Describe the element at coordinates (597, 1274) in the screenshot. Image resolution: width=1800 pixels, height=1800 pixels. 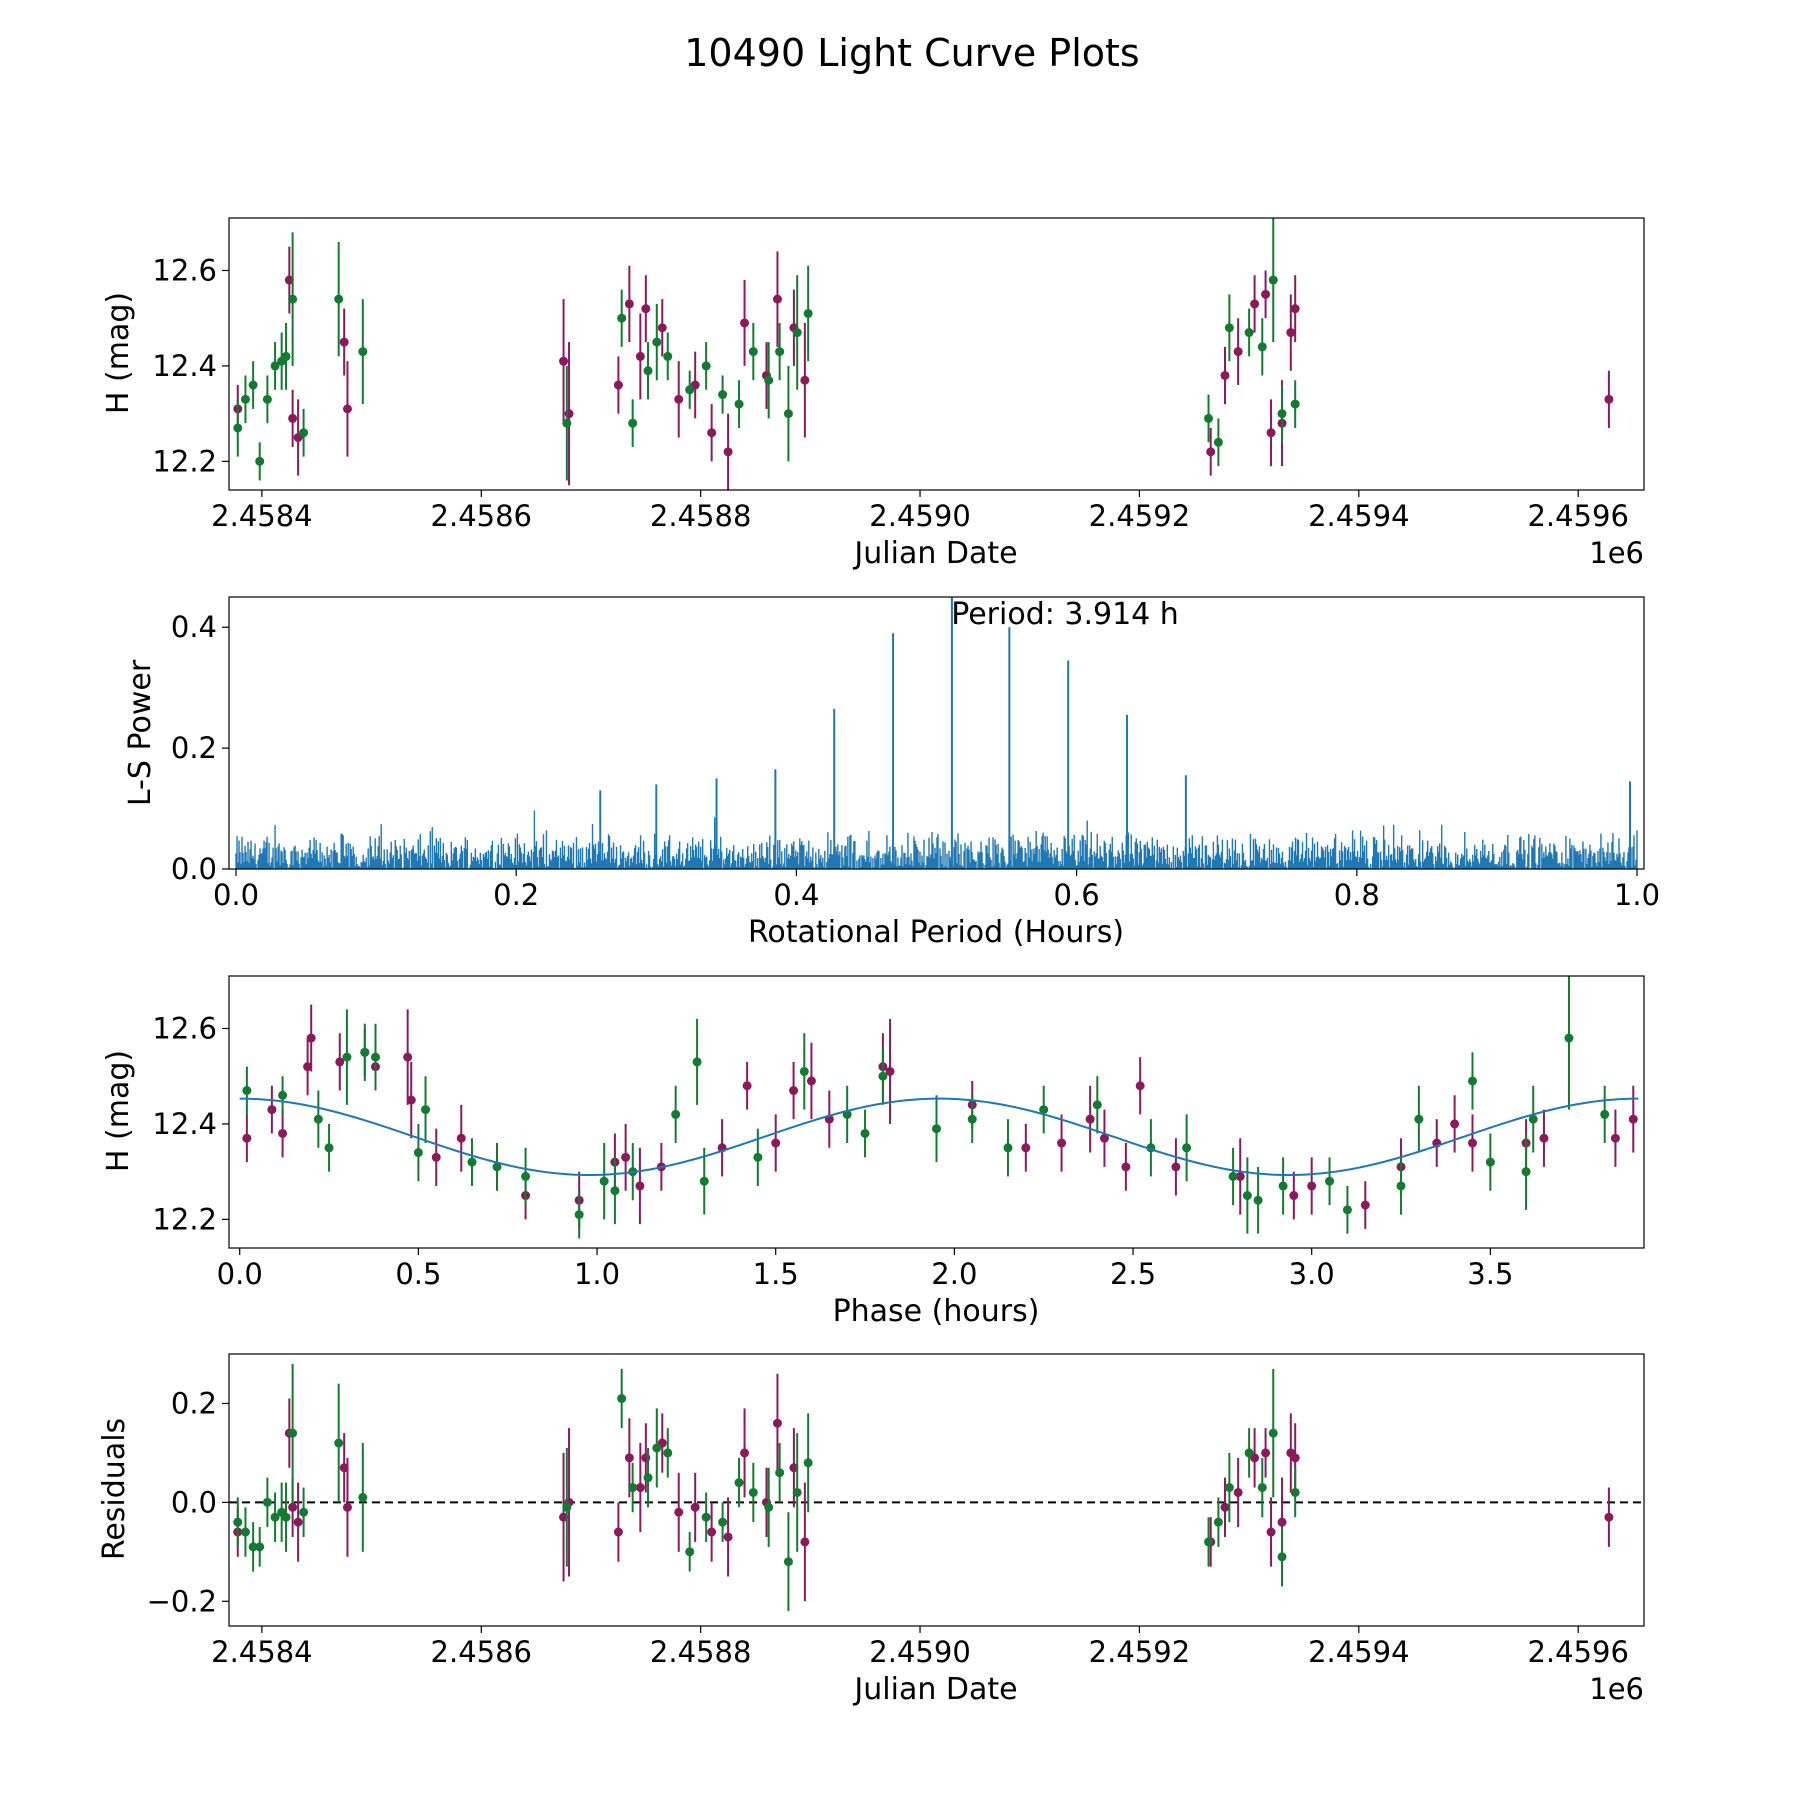
I see `phase-curve-xtick-label: 1.0` at that location.